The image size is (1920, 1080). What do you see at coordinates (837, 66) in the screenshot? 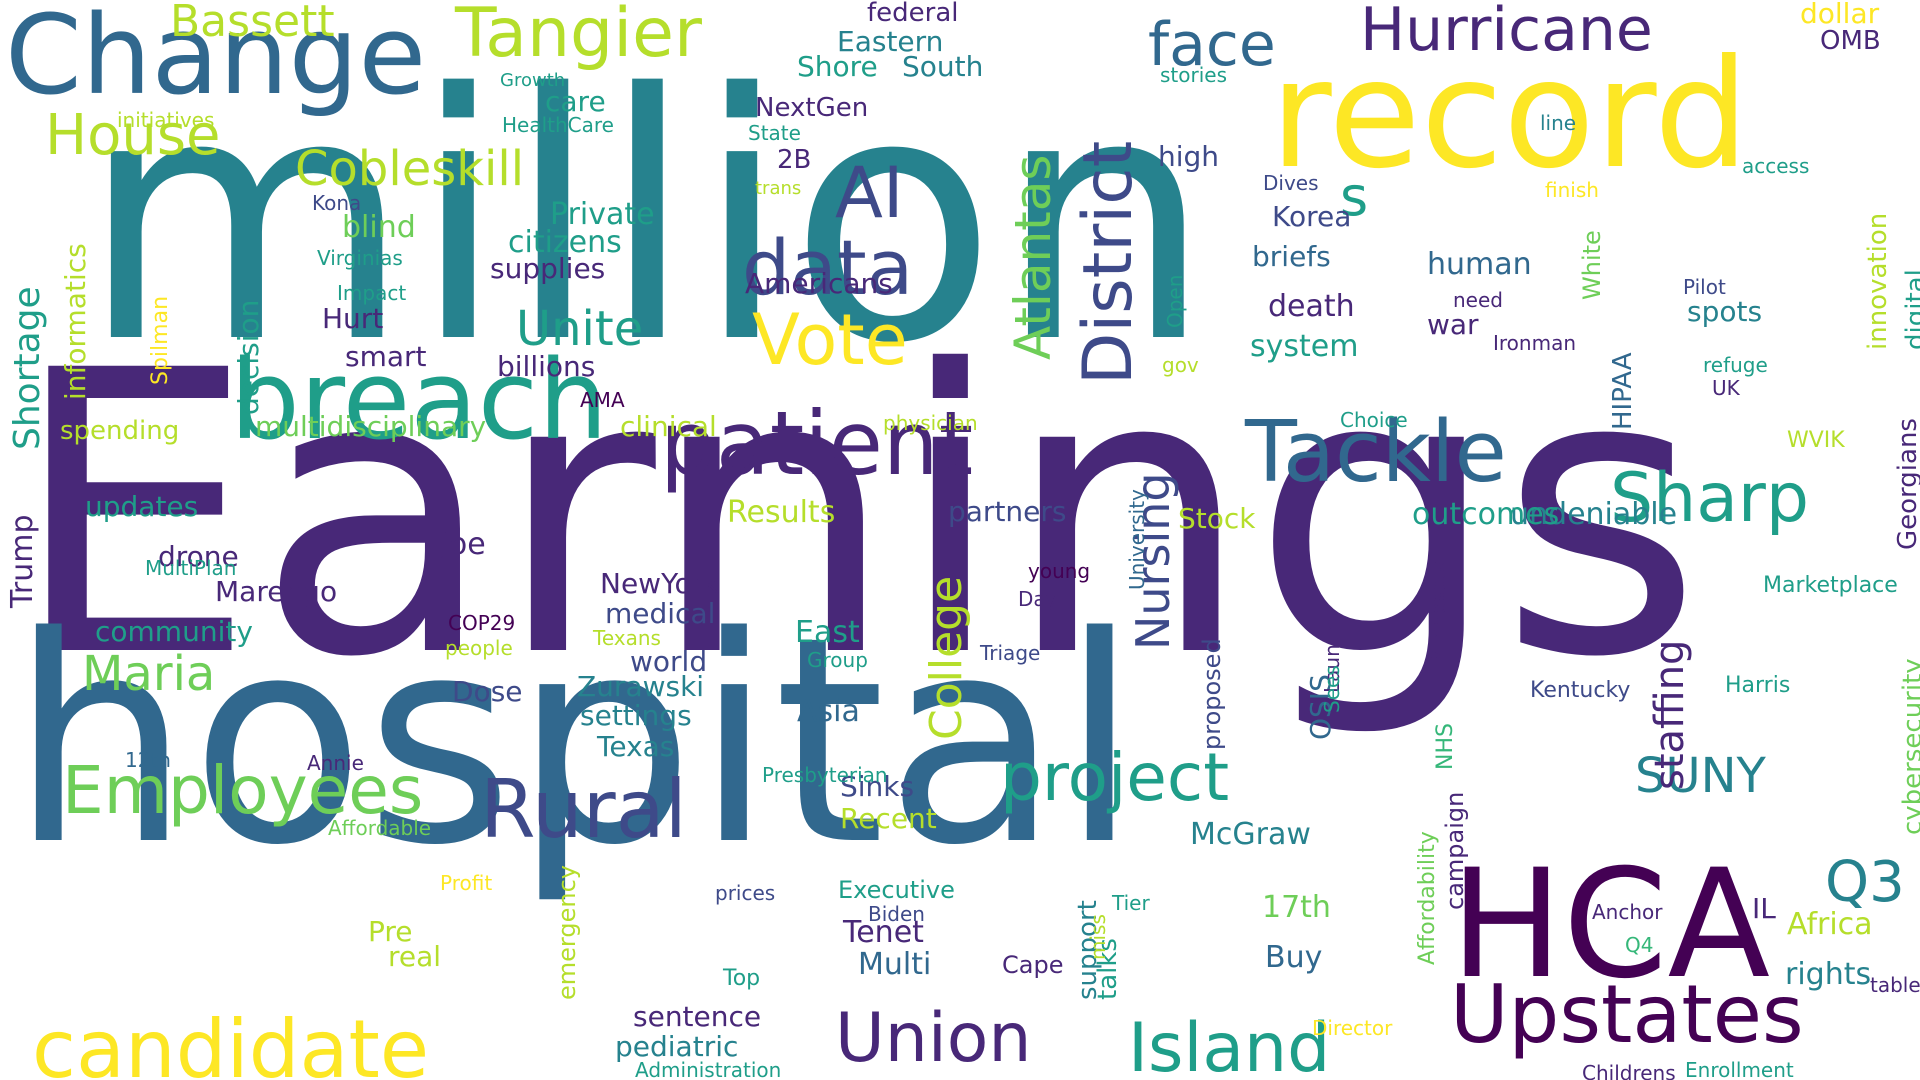
I see `word-shore: Shore` at bounding box center [837, 66].